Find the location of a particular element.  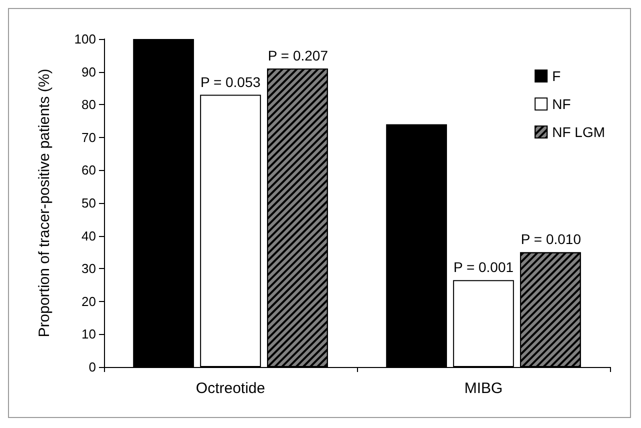

y-tick-label: 80 is located at coordinates (89, 104).